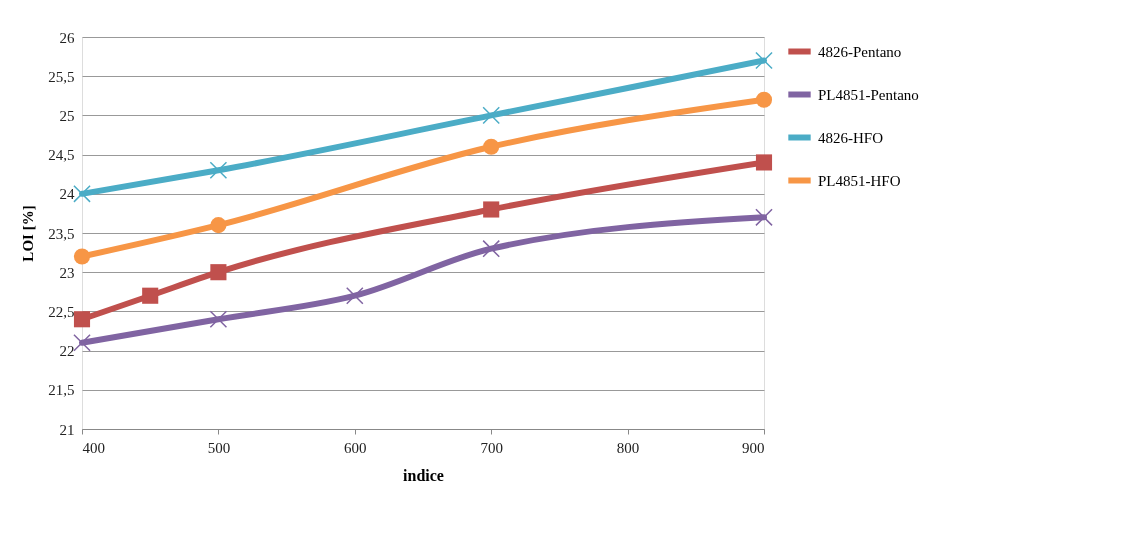  What do you see at coordinates (860, 51) in the screenshot?
I see `legend-label: 4826-Pentano` at bounding box center [860, 51].